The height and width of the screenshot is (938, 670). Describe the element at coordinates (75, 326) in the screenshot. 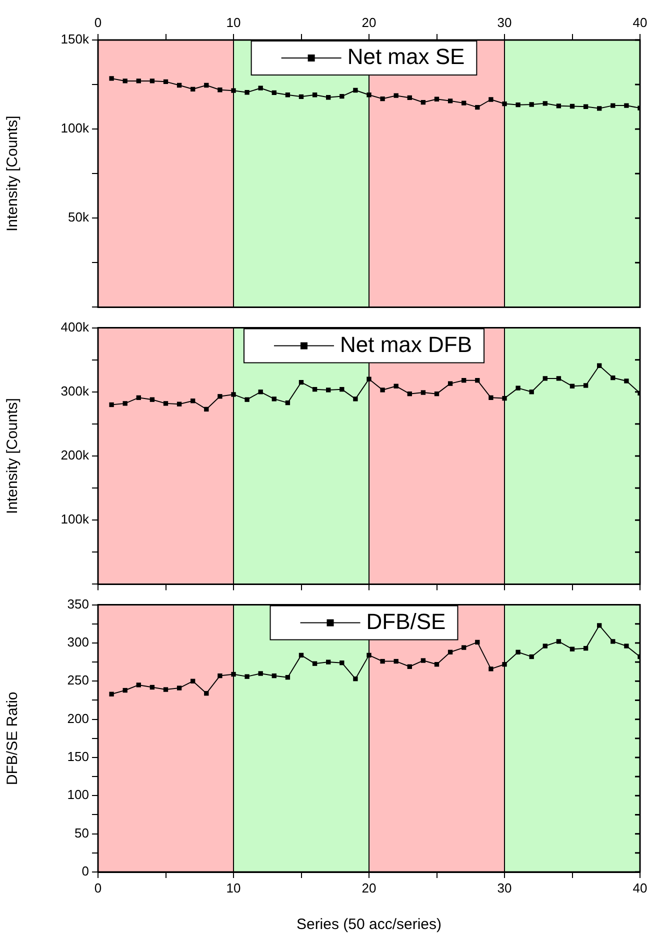

I see `y-tick-label: 400k` at that location.